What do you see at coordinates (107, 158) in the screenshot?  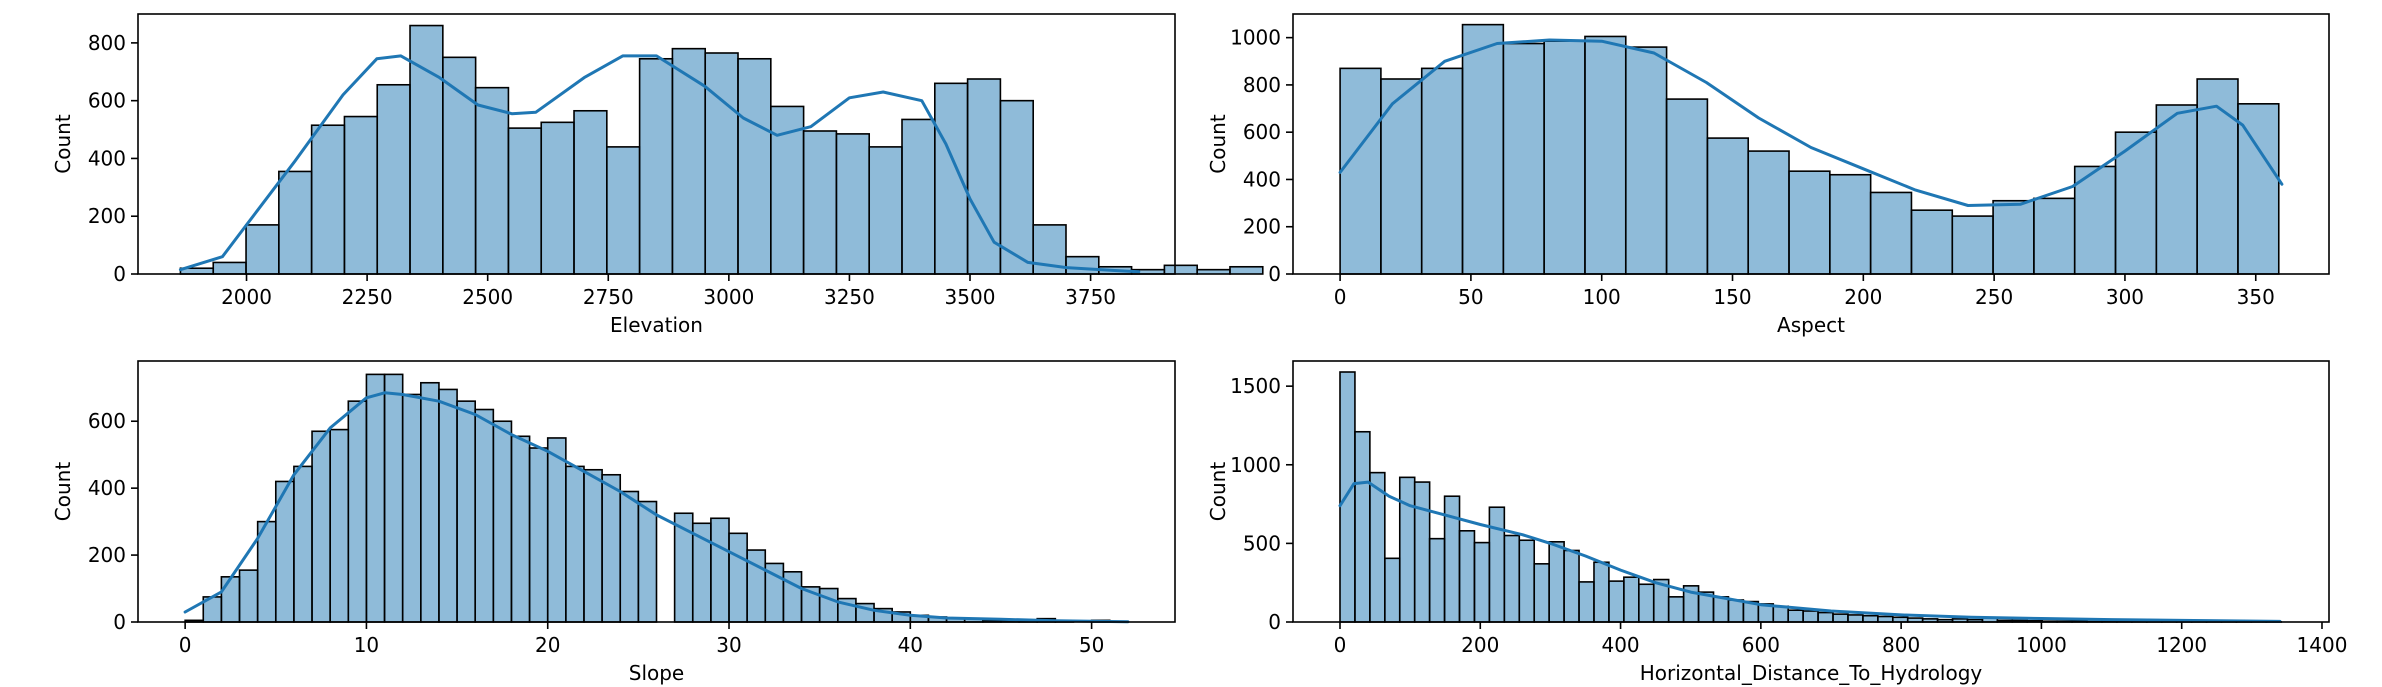 I see `elevation-y-tick-label: 400` at bounding box center [107, 158].